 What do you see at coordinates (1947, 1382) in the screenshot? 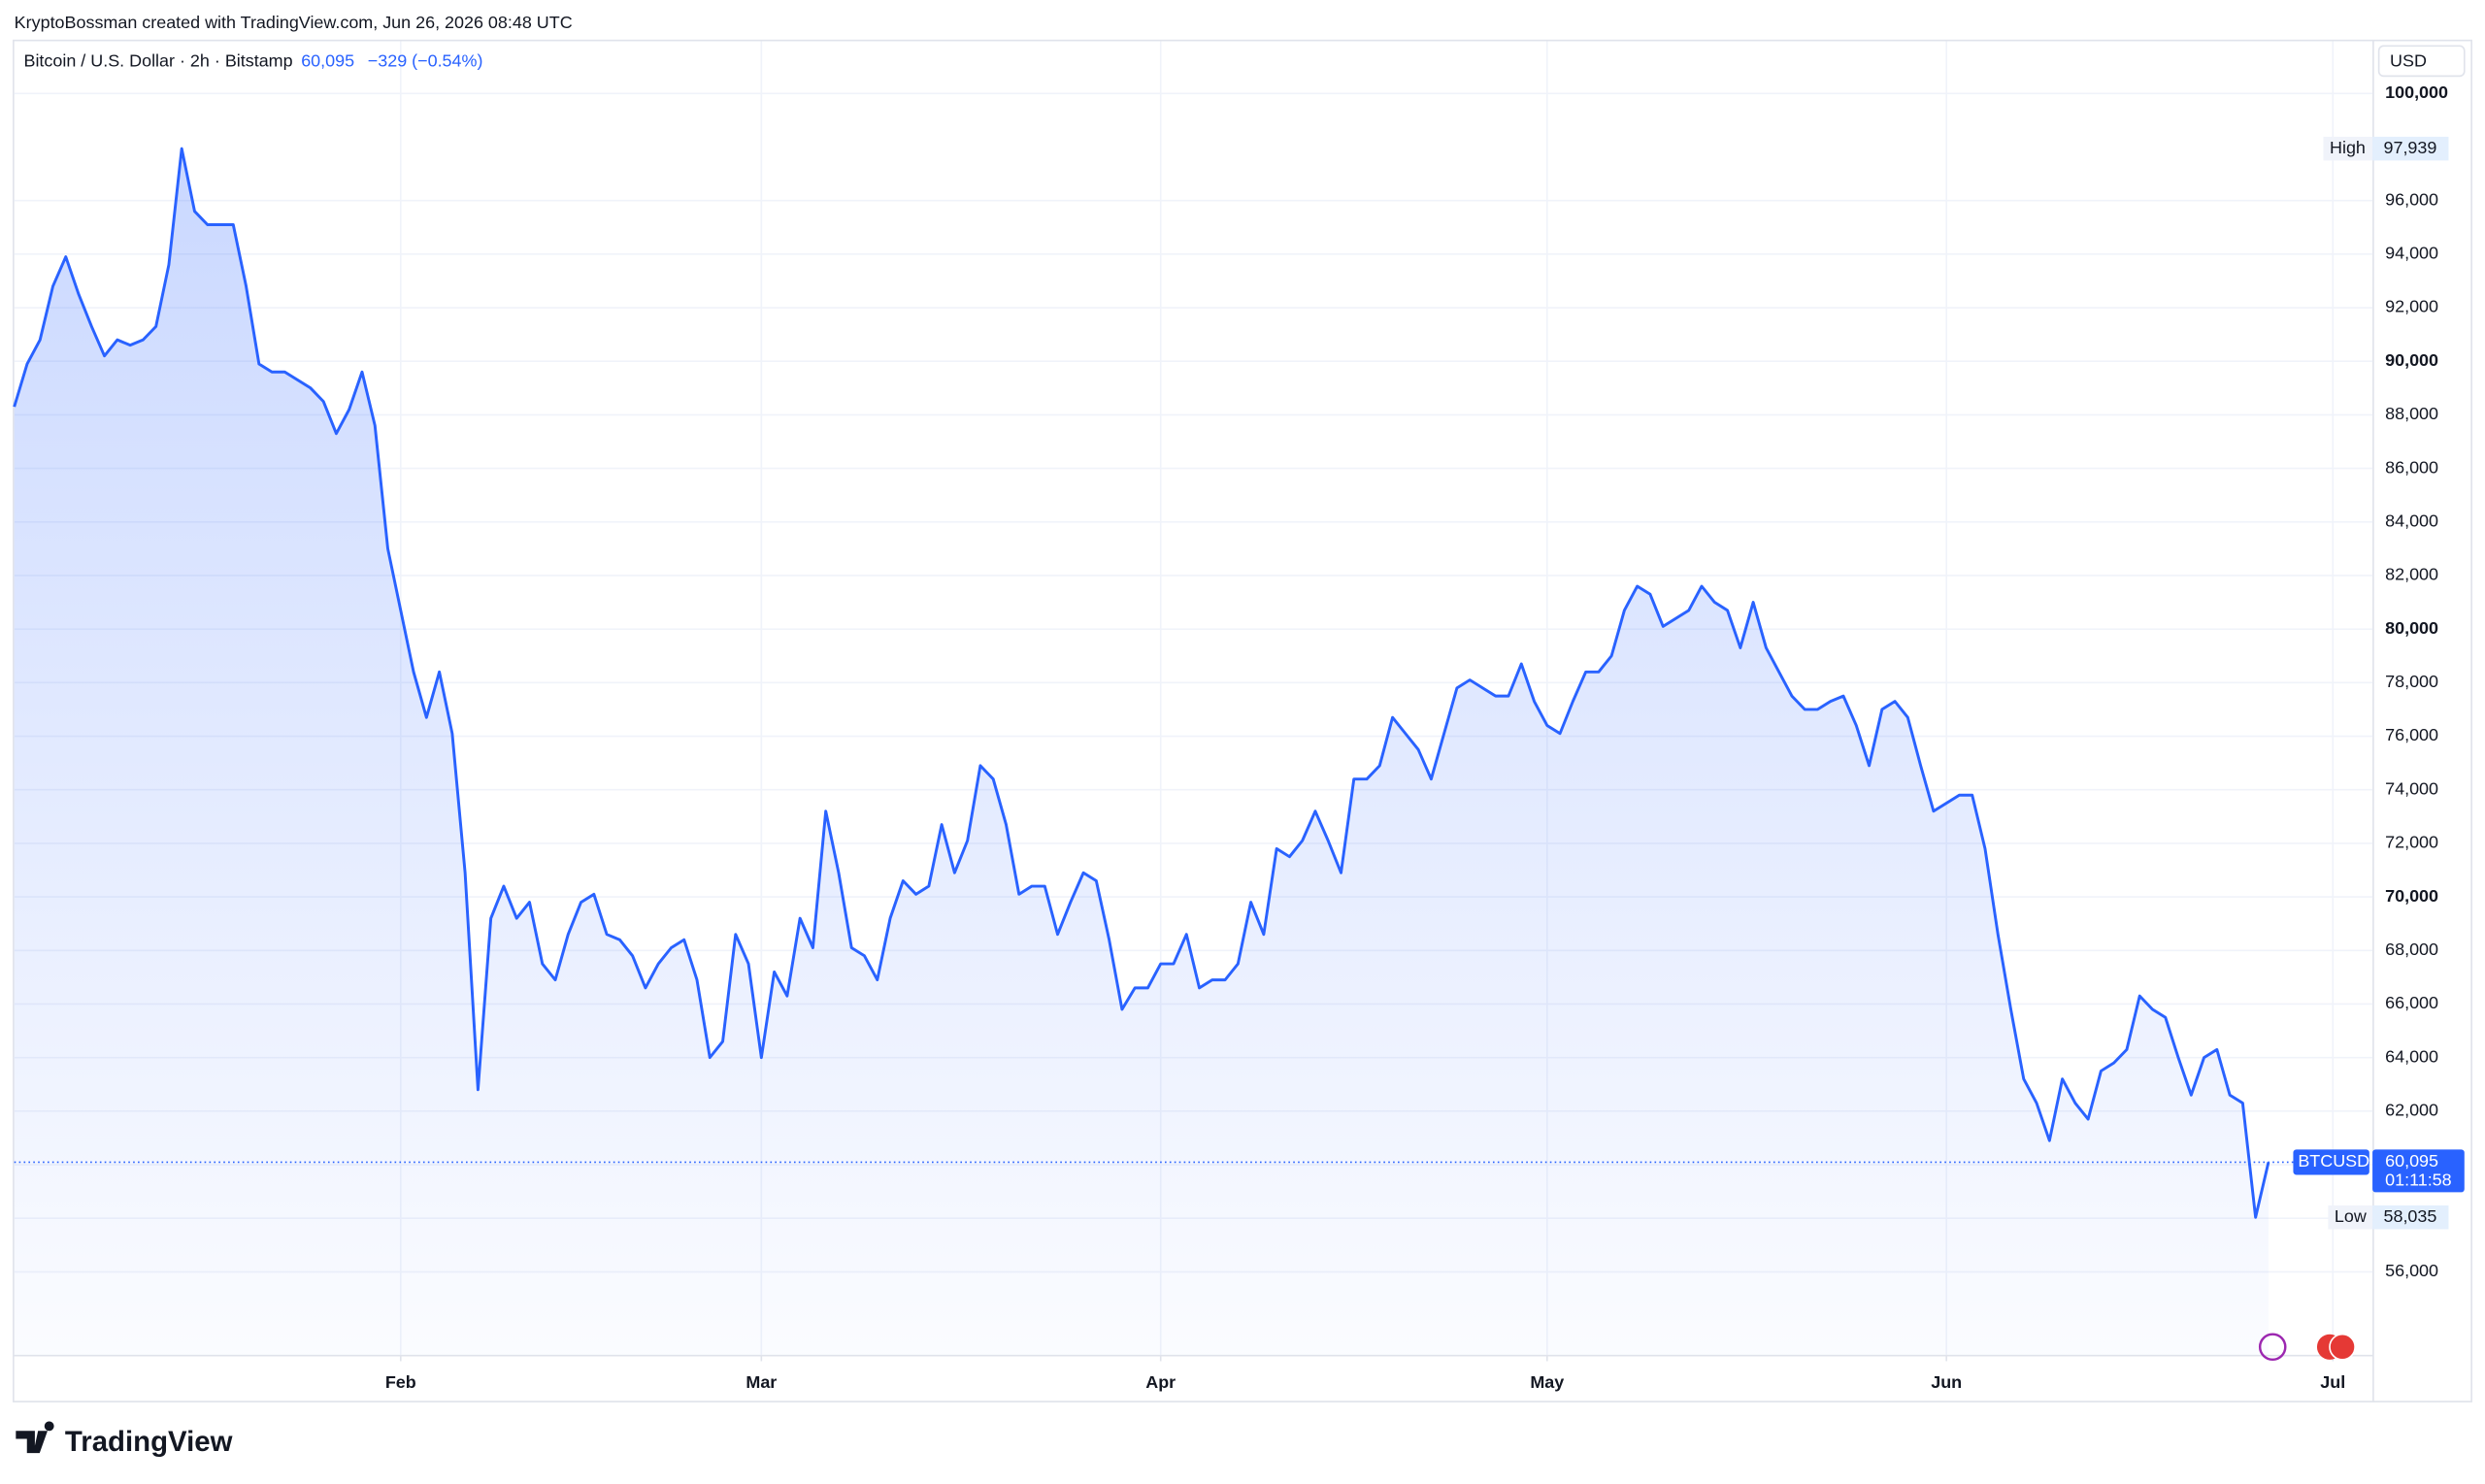
I see `x-tick-label: Jun` at bounding box center [1947, 1382].